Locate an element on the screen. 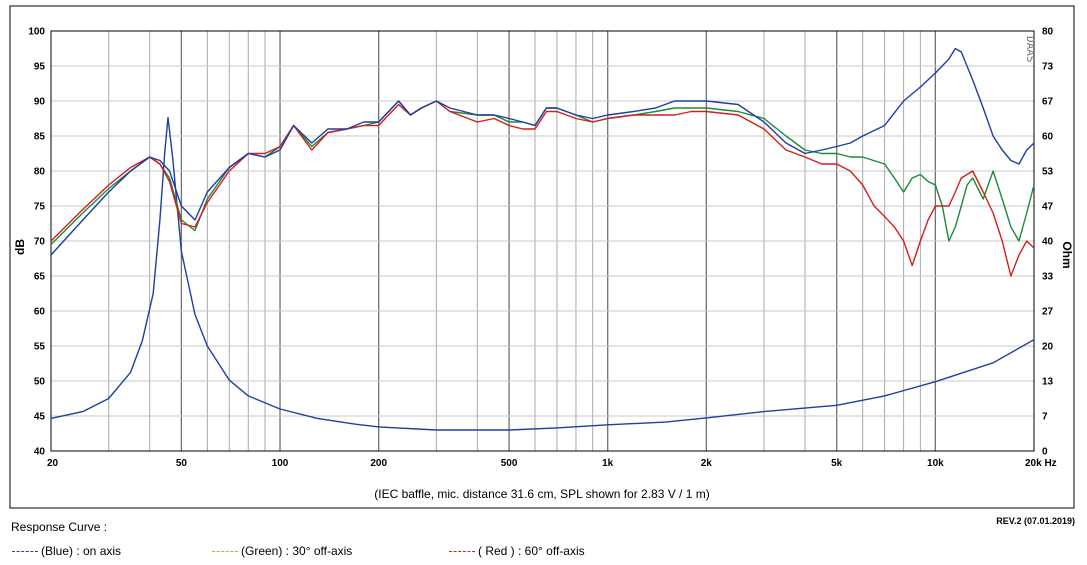 This screenshot has height=565, width=1087. legend-title: Response Curve : is located at coordinates (59, 527).